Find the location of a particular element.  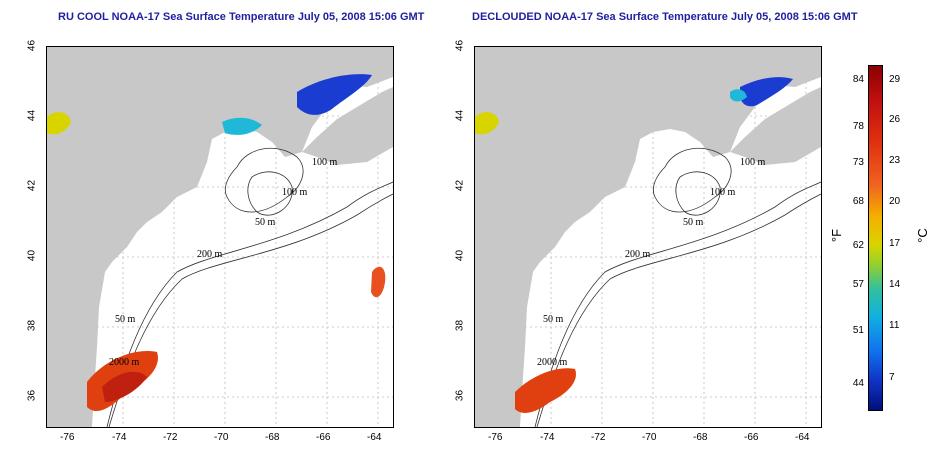

colorbar-f-label: 84 is located at coordinates (858, 79).